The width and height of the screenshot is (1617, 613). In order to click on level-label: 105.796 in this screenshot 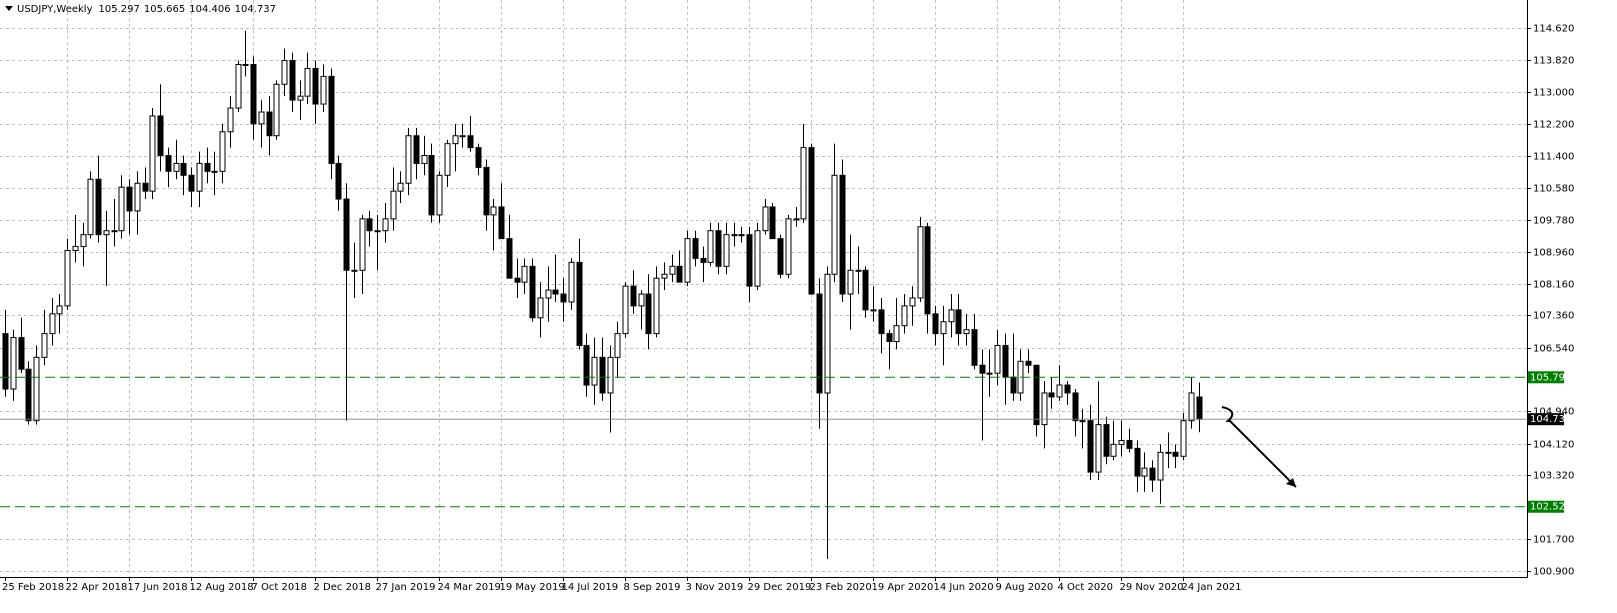, I will do `click(1550, 377)`.